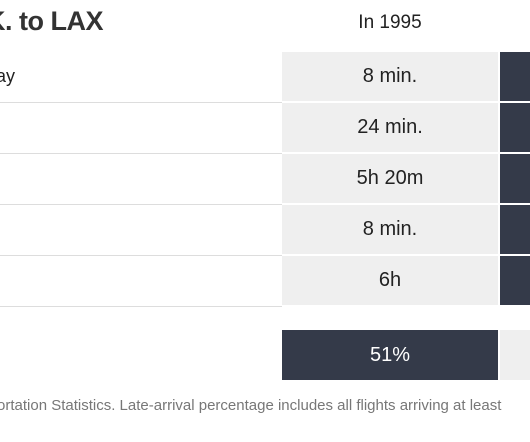  What do you see at coordinates (390, 22) in the screenshot?
I see `column-header: In 1995` at bounding box center [390, 22].